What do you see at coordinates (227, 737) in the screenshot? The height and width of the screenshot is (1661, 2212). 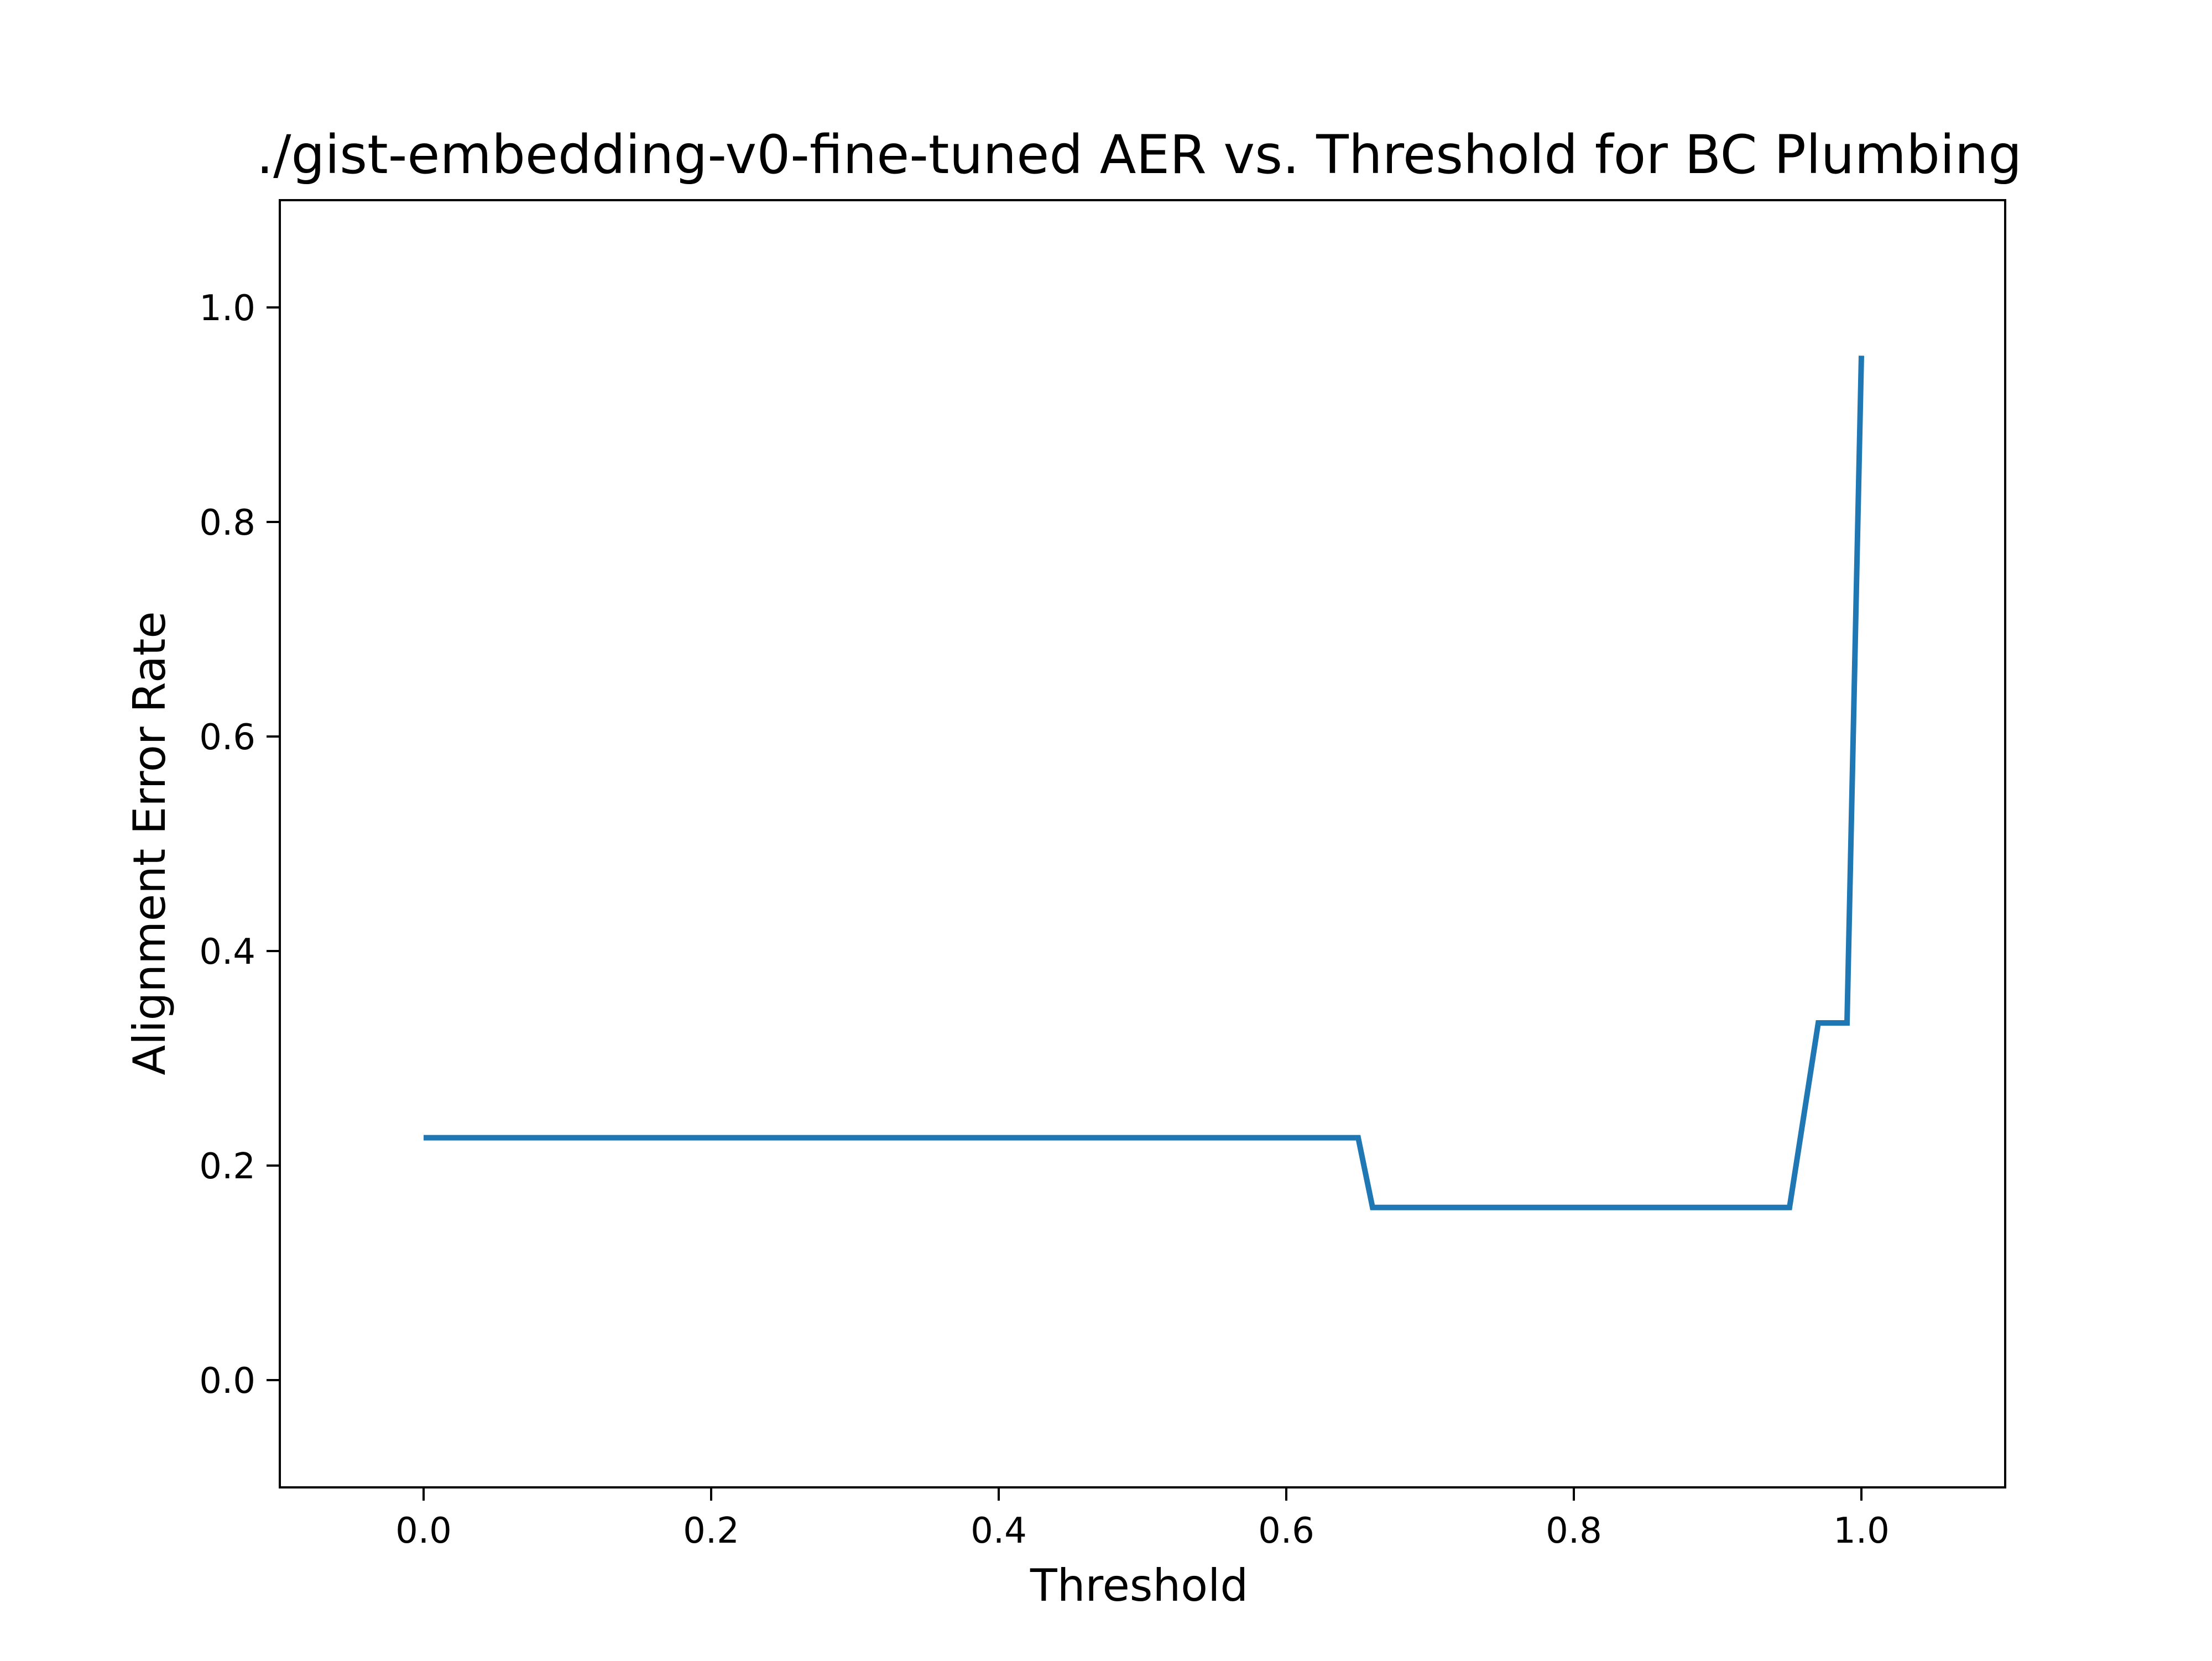 I see `y-tick-label: 0.6` at bounding box center [227, 737].